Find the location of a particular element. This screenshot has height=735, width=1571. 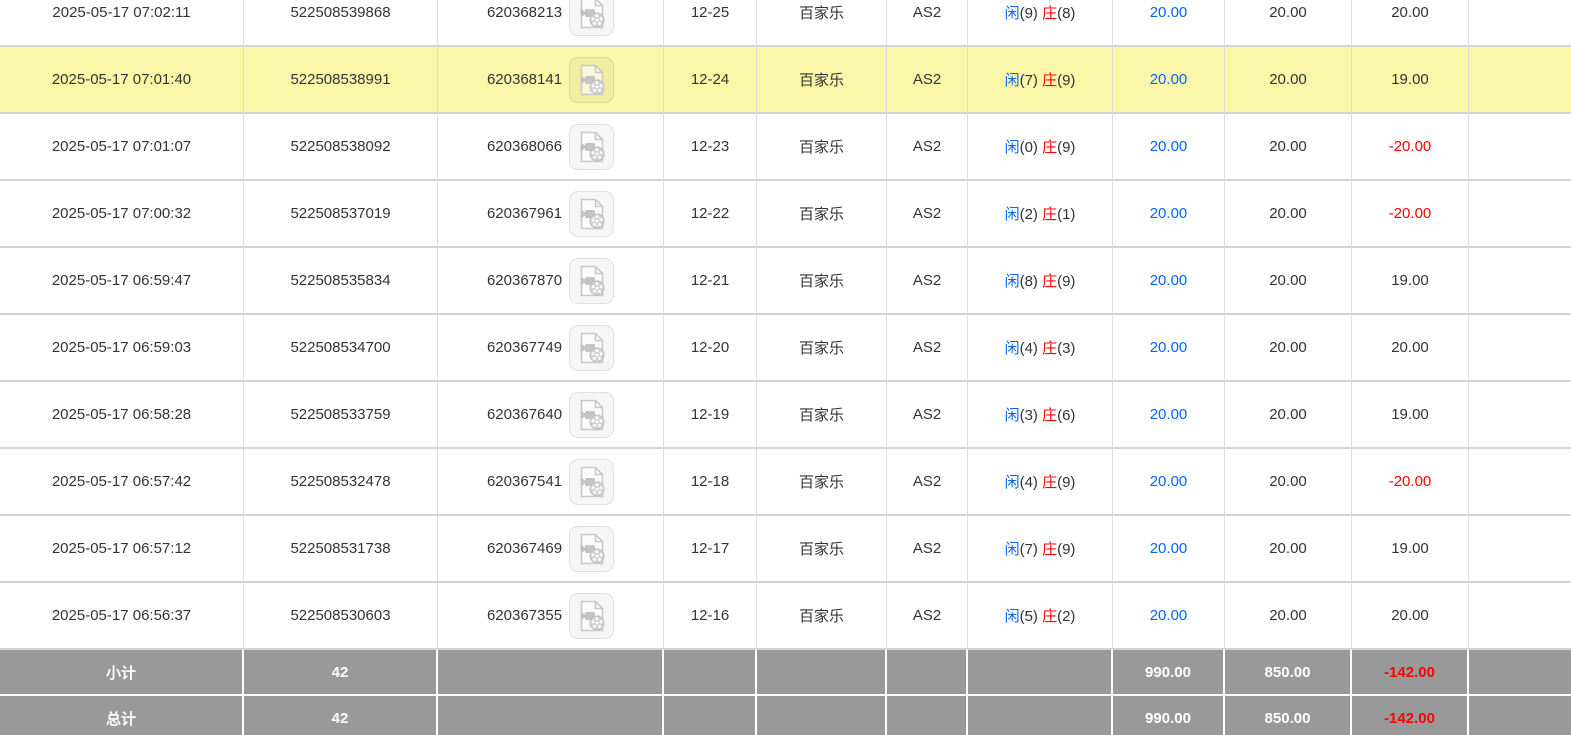

game-id-value: 620367355 is located at coordinates (524, 615).